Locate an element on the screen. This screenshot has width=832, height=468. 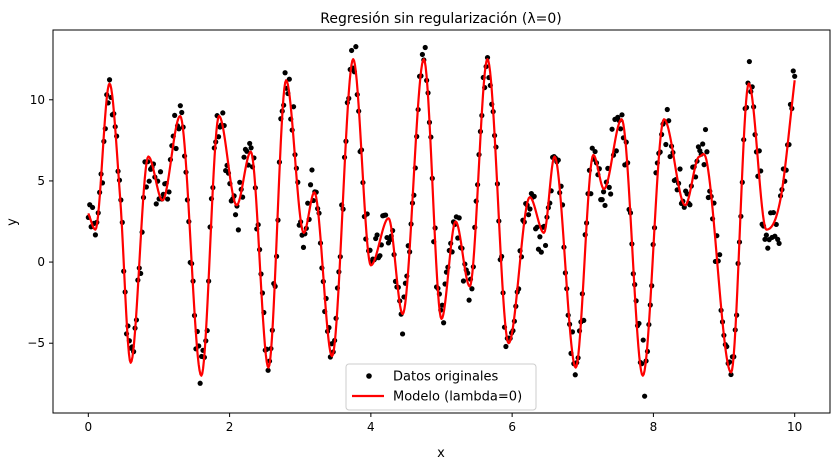
y-tick-label: 10 is located at coordinates (37, 100).